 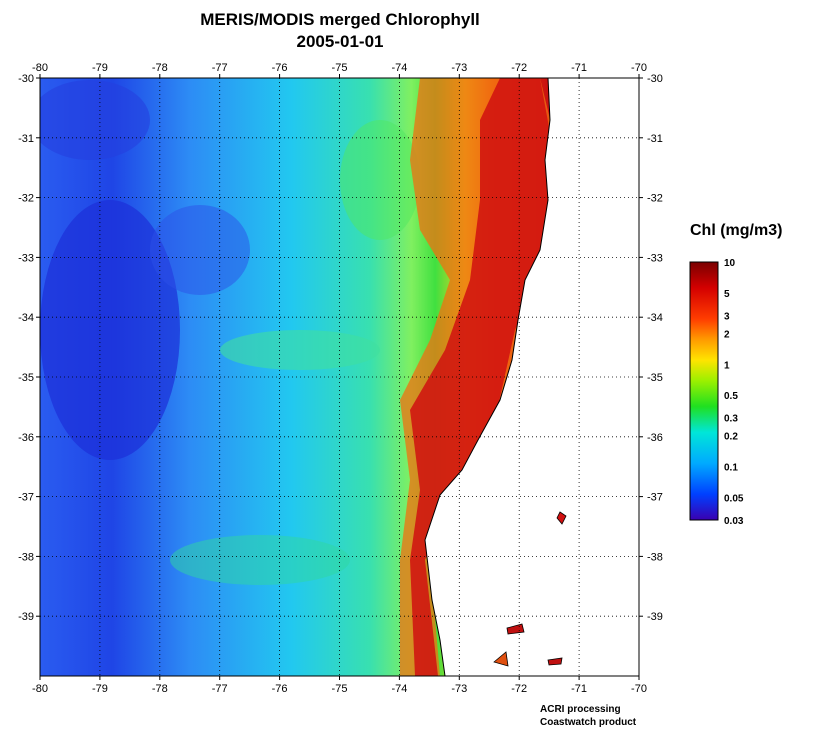 I want to click on map-date: 2005-01-01, so click(x=340, y=41).